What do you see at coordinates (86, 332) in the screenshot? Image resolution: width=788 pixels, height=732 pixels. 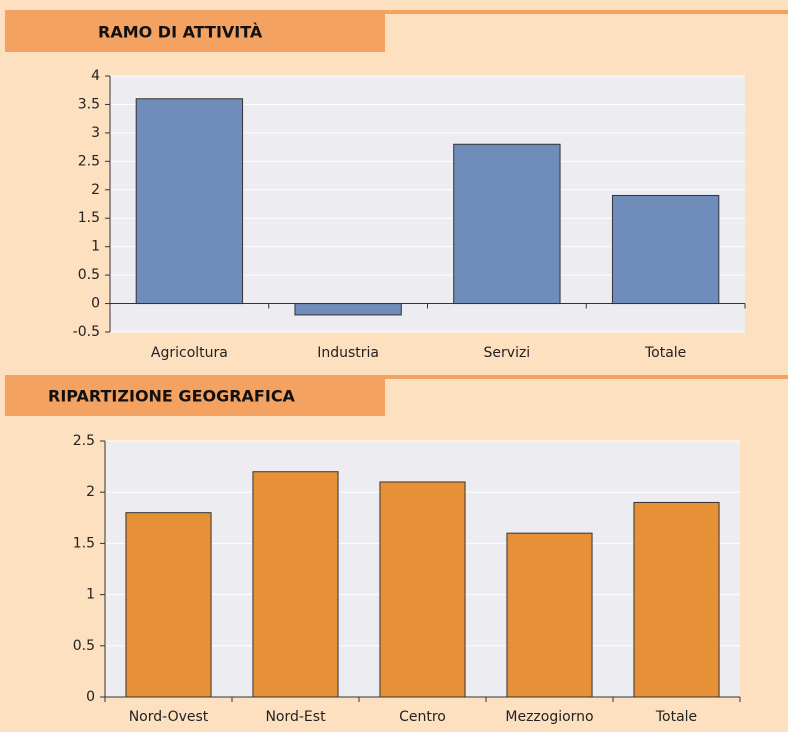 I see `y-tick-label: -0.5` at bounding box center [86, 332].